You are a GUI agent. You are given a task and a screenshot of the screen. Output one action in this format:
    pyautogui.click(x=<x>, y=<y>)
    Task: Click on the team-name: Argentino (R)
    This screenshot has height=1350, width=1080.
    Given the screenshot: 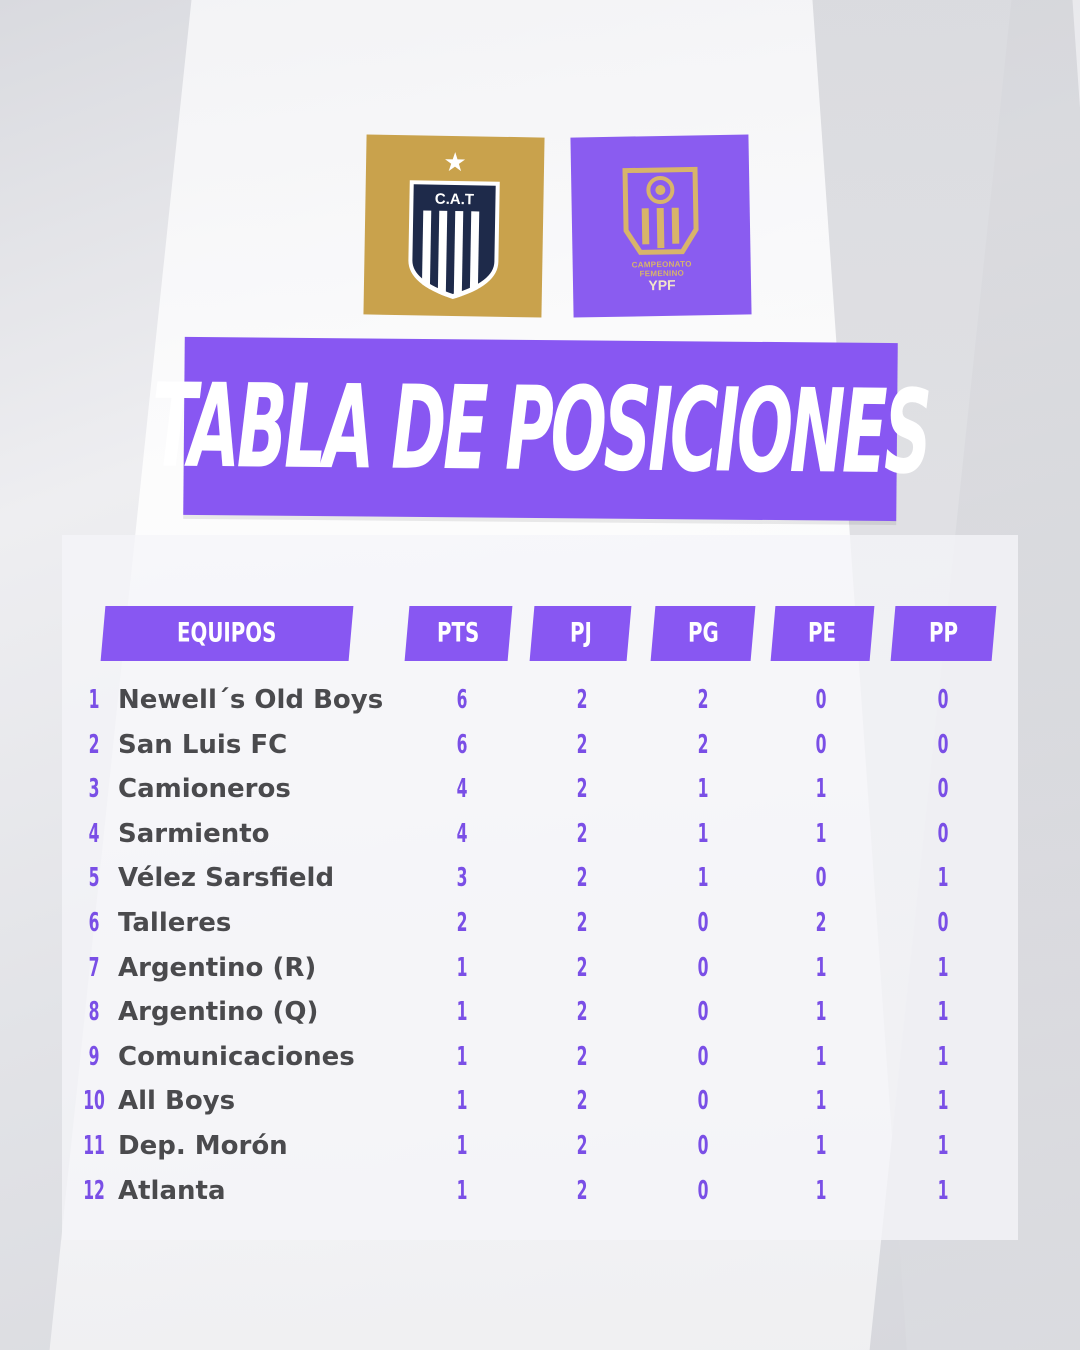 What is the action you would take?
    pyautogui.click(x=217, y=967)
    